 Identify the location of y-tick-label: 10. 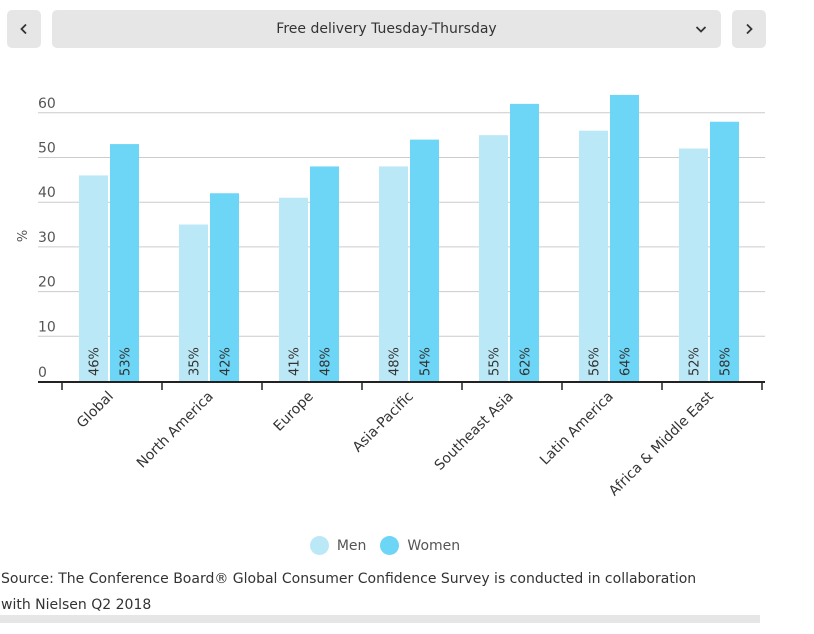
(47, 327).